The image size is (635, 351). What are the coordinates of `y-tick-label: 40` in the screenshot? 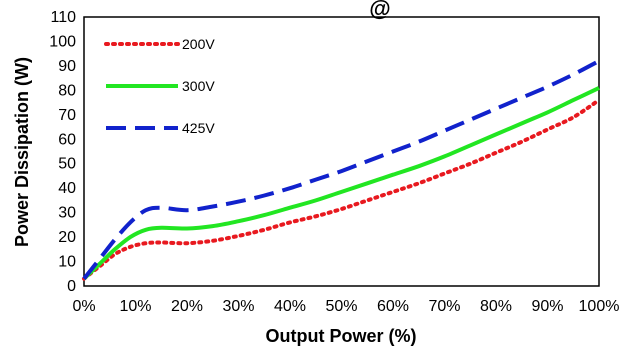 It's located at (67, 188).